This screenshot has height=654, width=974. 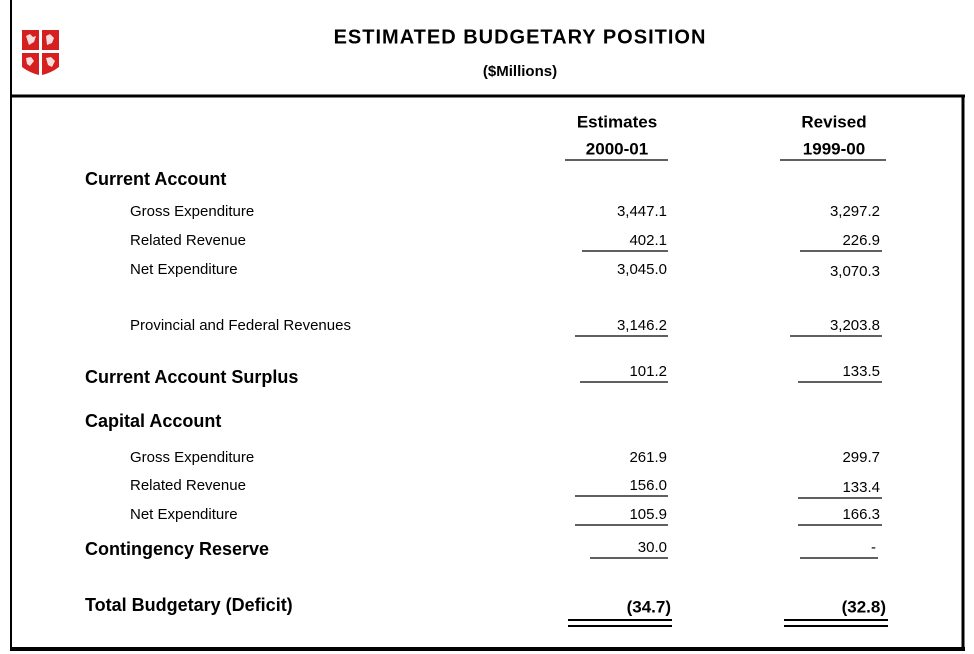 What do you see at coordinates (191, 377) in the screenshot?
I see `section-label: Current Account Surplus` at bounding box center [191, 377].